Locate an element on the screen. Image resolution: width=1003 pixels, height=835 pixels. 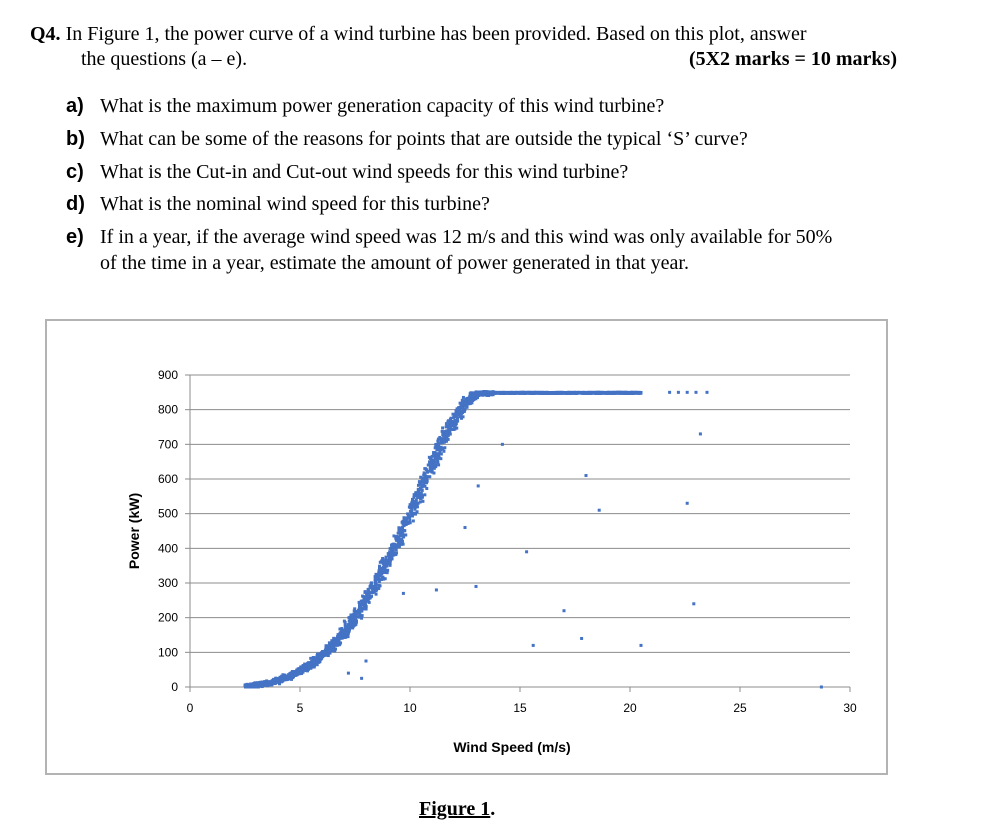
question-intro-line2: the questions (a – e). is located at coordinates (164, 59).